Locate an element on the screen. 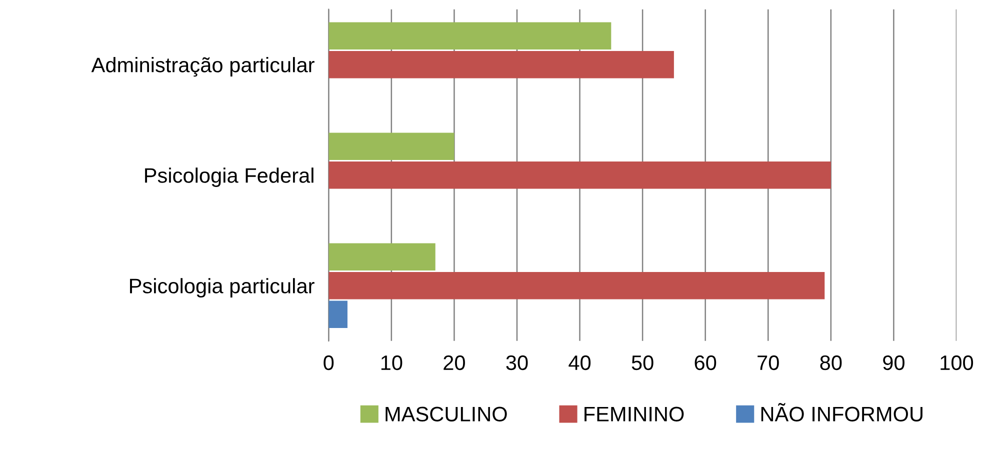 This screenshot has height=467, width=981. x-tick-label: 20 is located at coordinates (454, 362).